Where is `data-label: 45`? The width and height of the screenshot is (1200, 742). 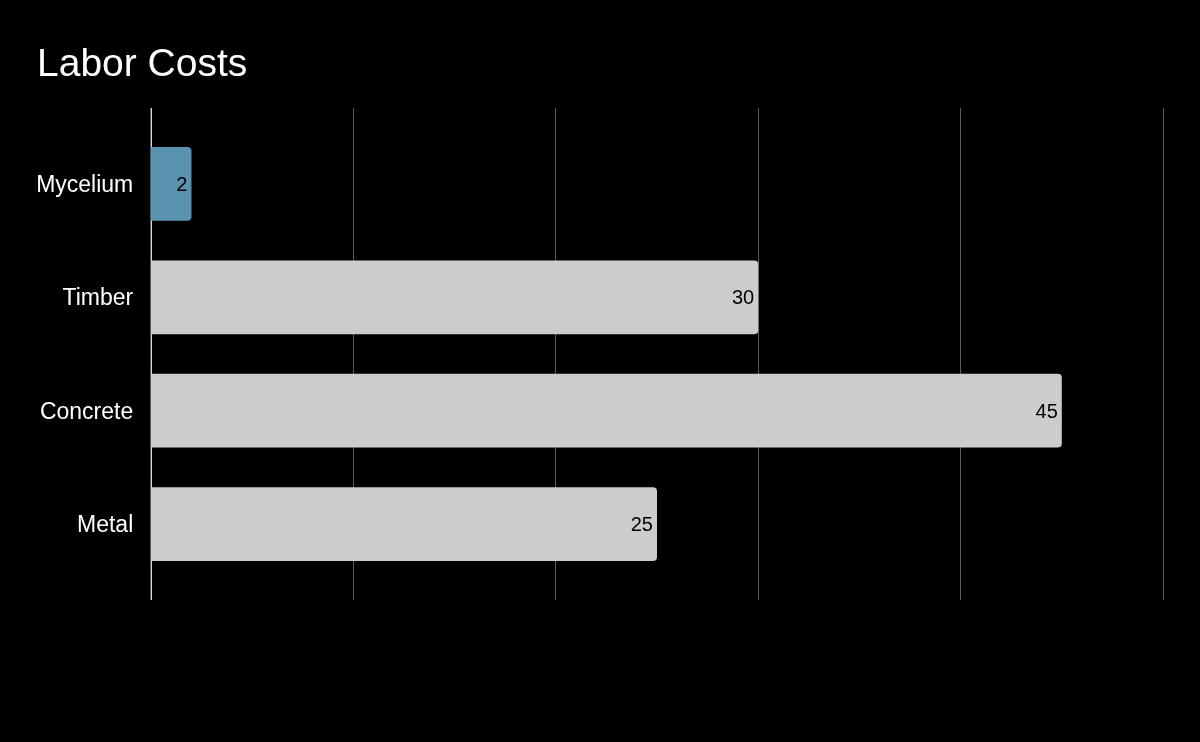
data-label: 45 is located at coordinates (1046, 410).